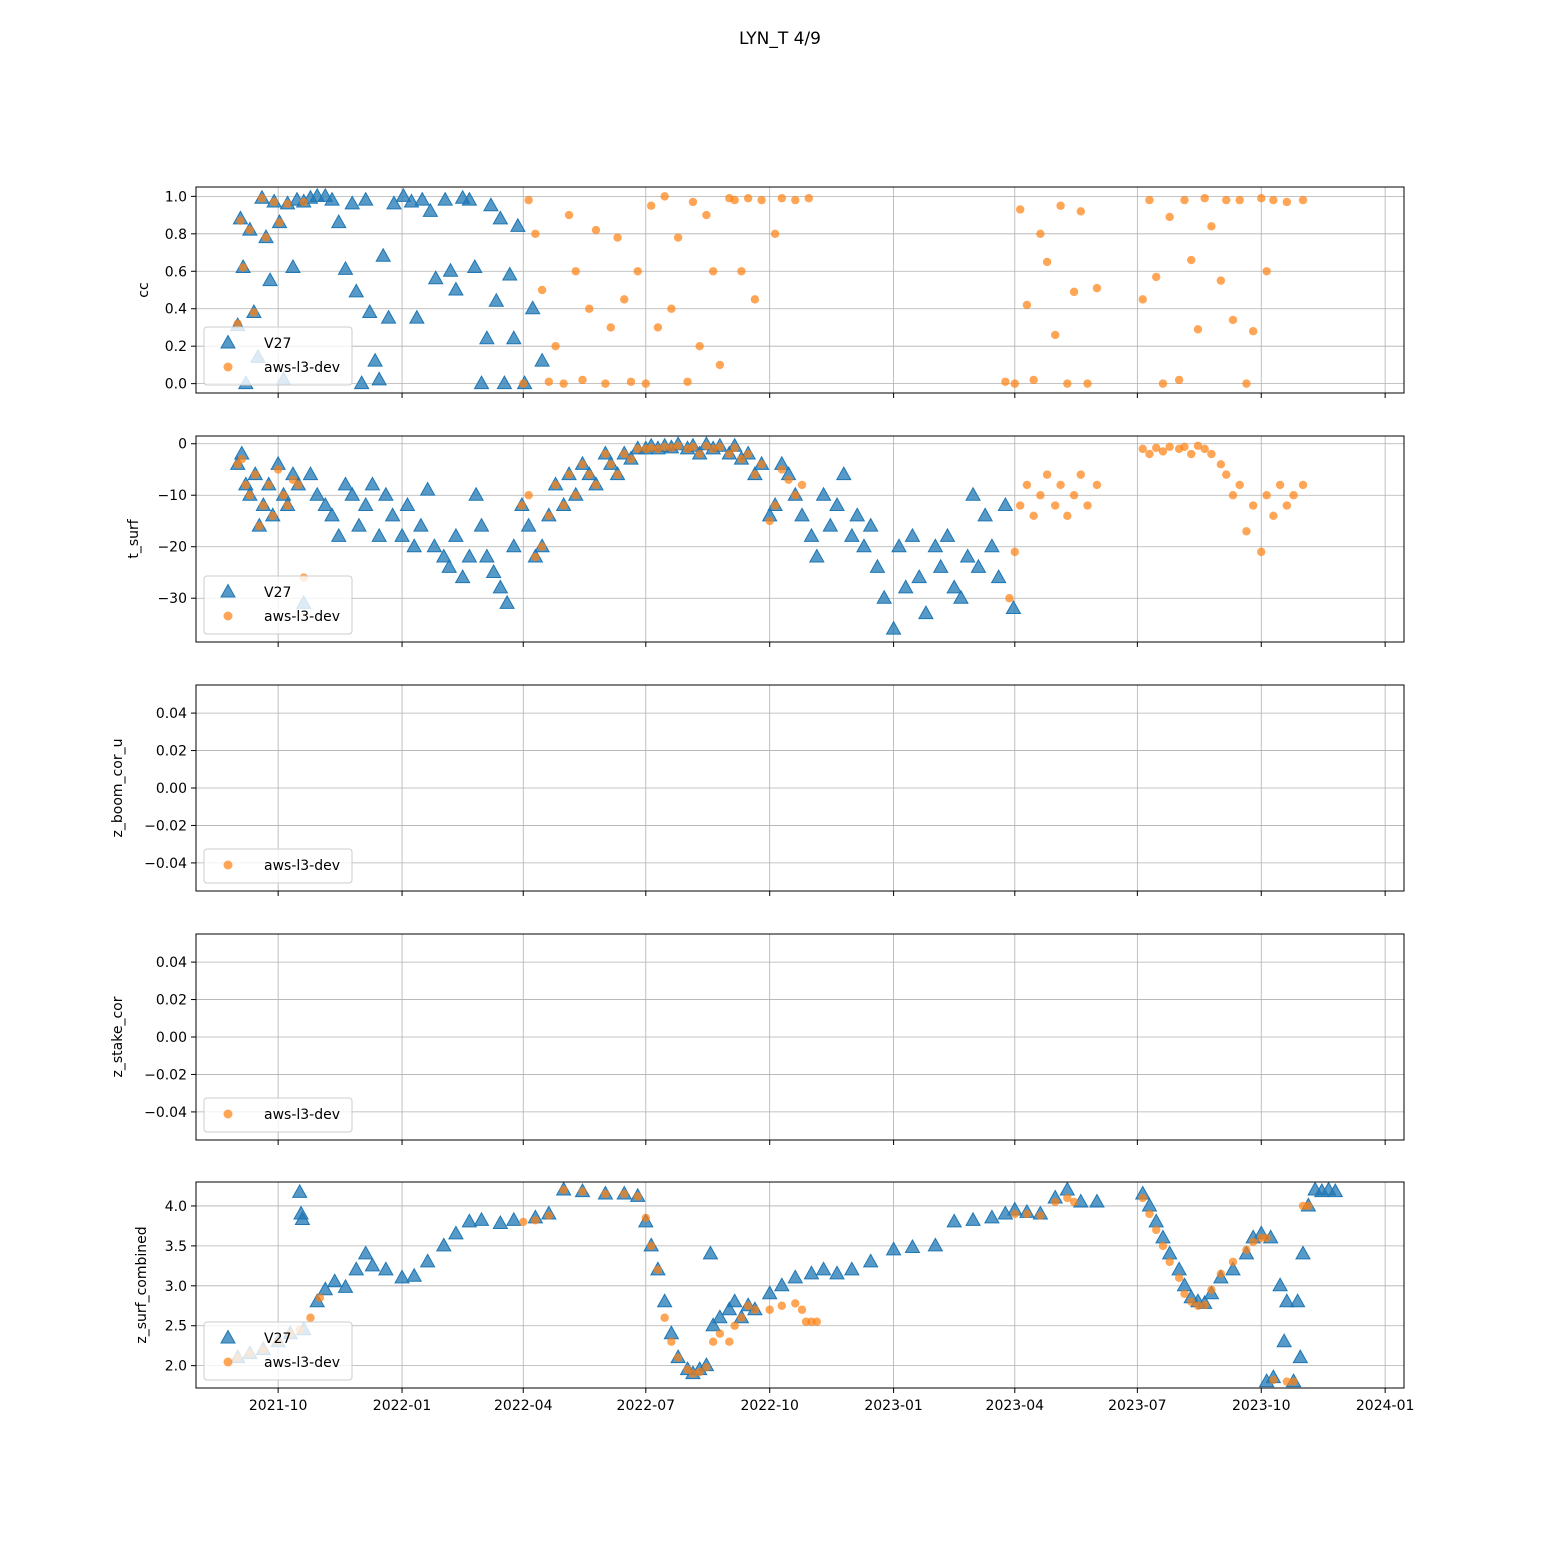  Describe the element at coordinates (171, 963) in the screenshot. I see `y-tick-label: 0.04` at that location.